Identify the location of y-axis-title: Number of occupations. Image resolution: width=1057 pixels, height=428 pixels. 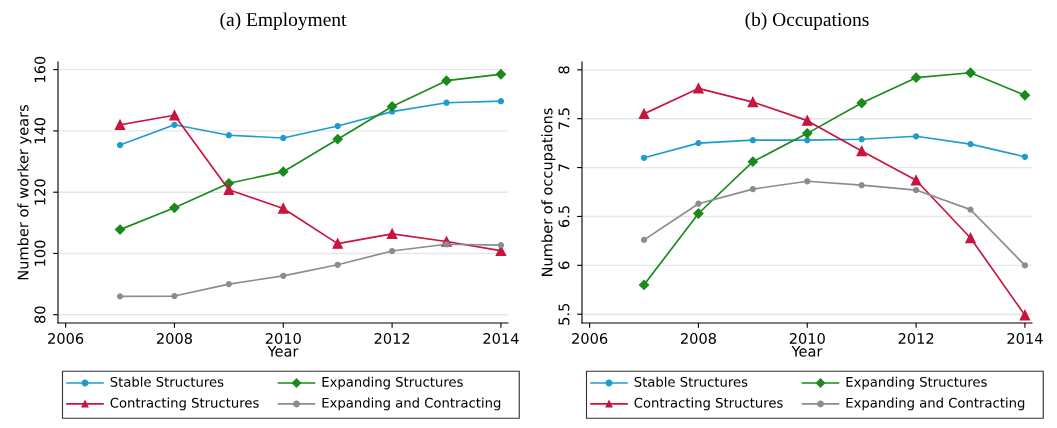
(548, 192).